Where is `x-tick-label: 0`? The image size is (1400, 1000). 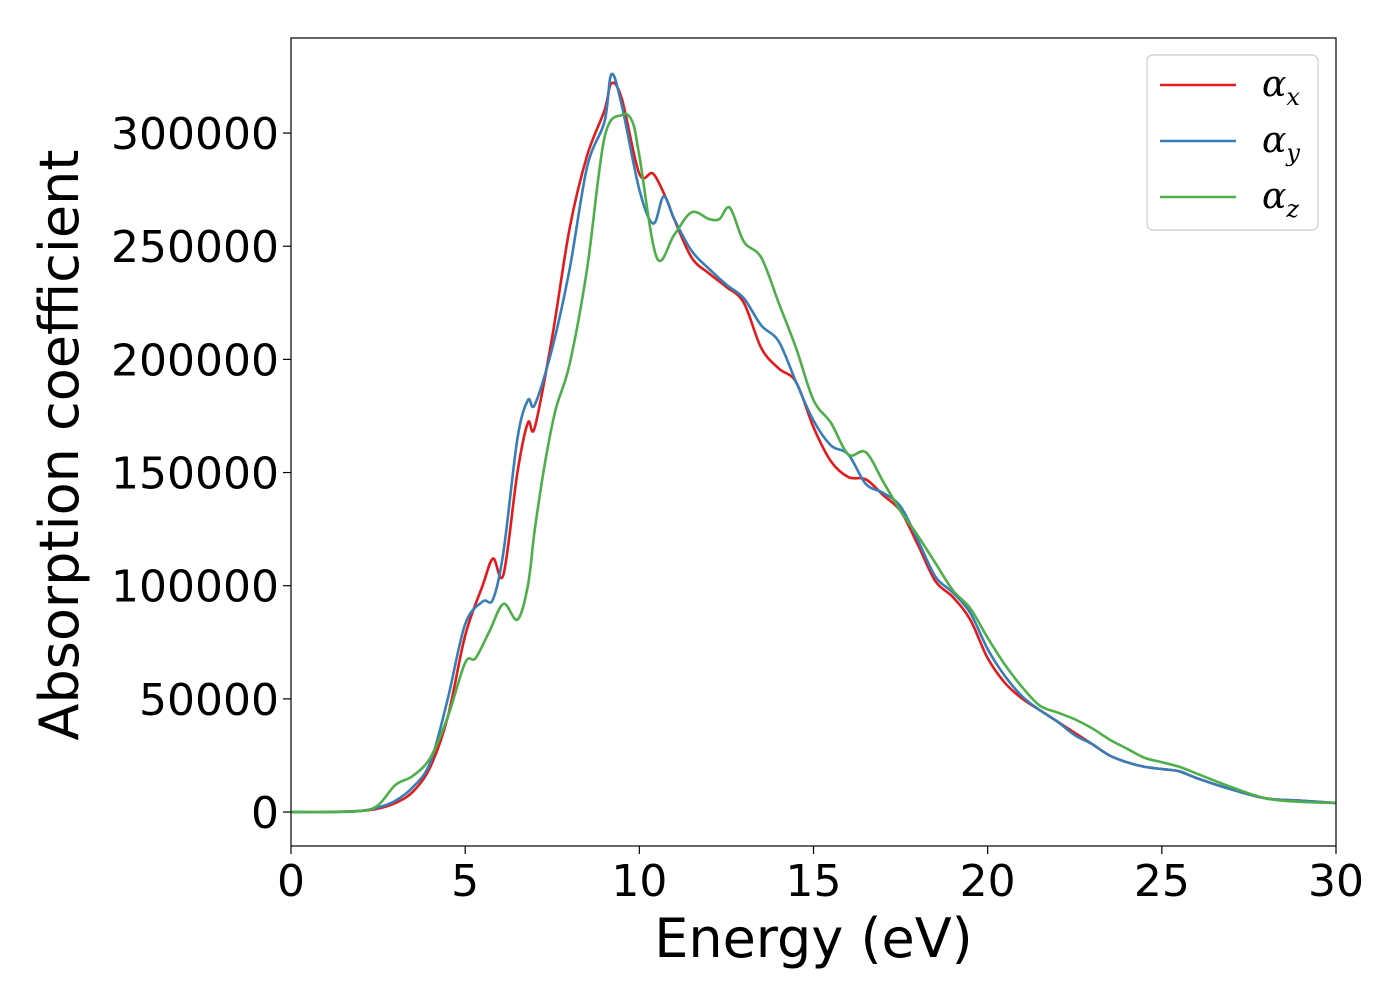
x-tick-label: 0 is located at coordinates (291, 881).